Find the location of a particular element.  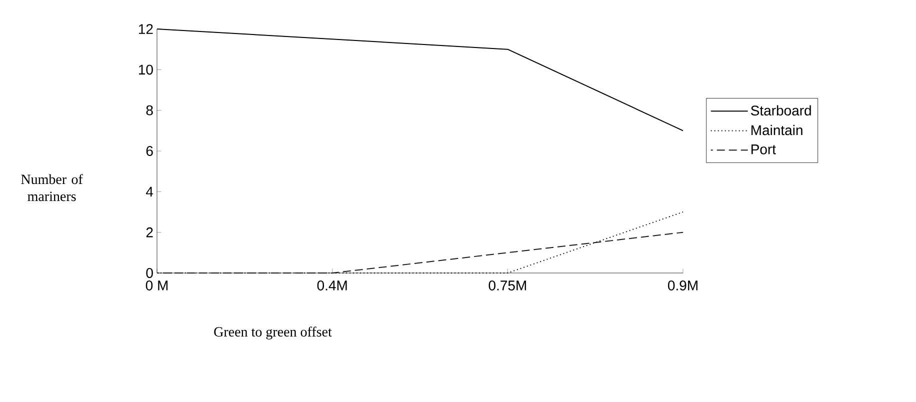

x-tick-label: 0.9M is located at coordinates (683, 285).